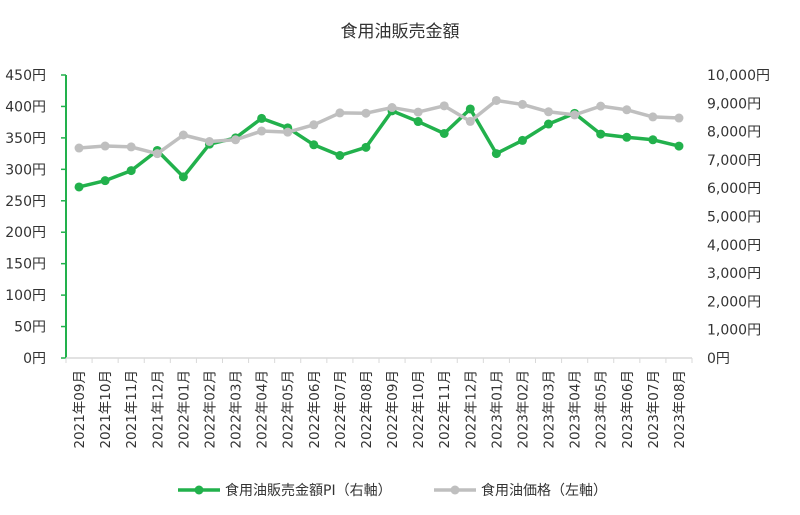 Image resolution: width=800 pixels, height=515 pixels. Describe the element at coordinates (734, 246) in the screenshot. I see `right-tick-label: 4,000円` at that location.